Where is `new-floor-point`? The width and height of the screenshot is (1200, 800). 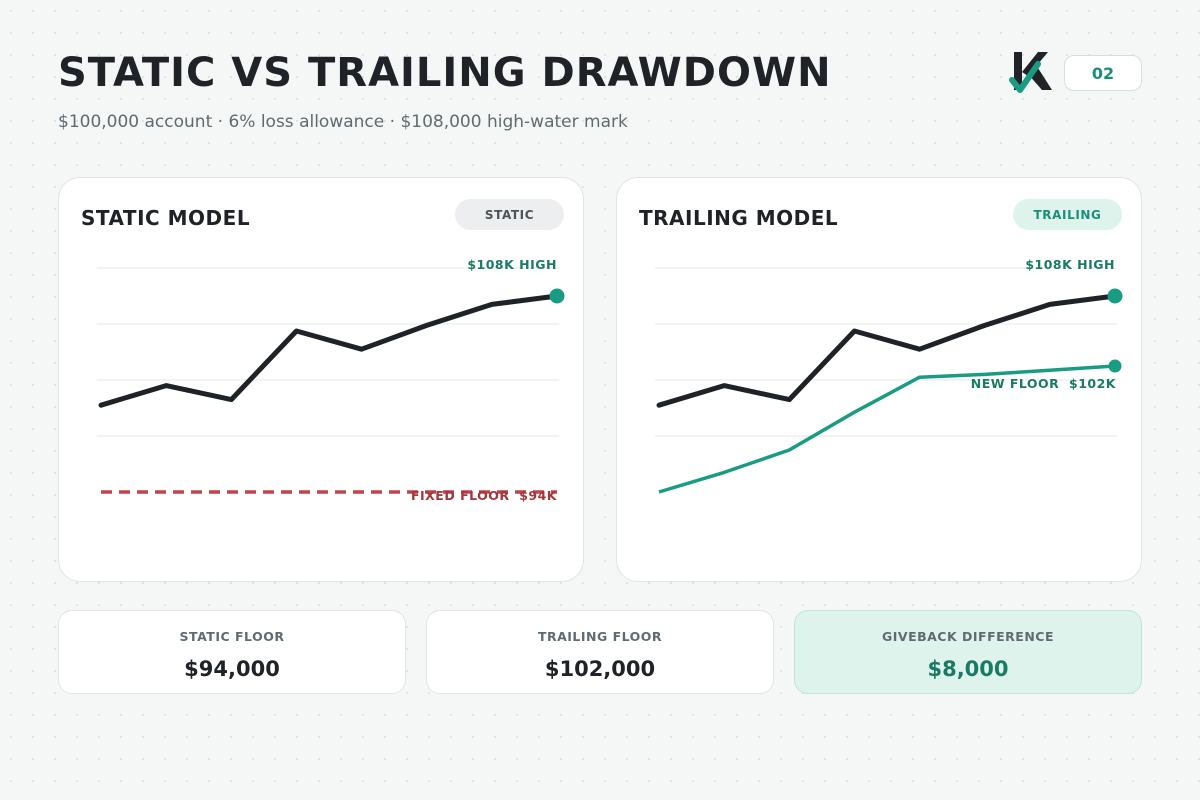 new-floor-point is located at coordinates (1115, 366).